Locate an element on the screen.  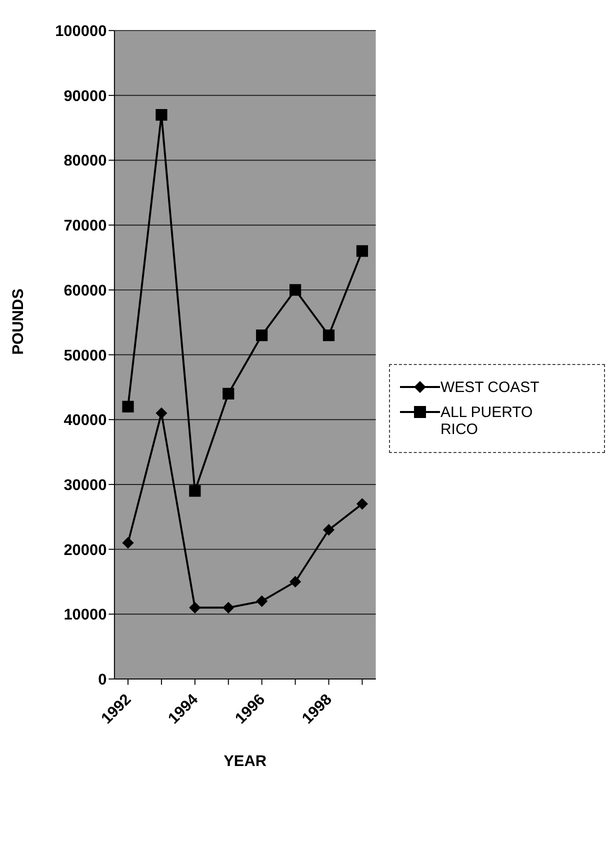
y-tick-label: 30000 is located at coordinates (85, 485).